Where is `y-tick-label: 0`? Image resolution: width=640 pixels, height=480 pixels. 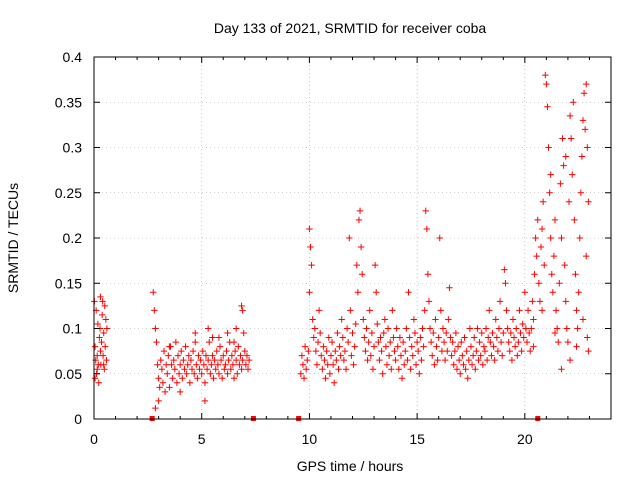
y-tick-label: 0 is located at coordinates (78, 419).